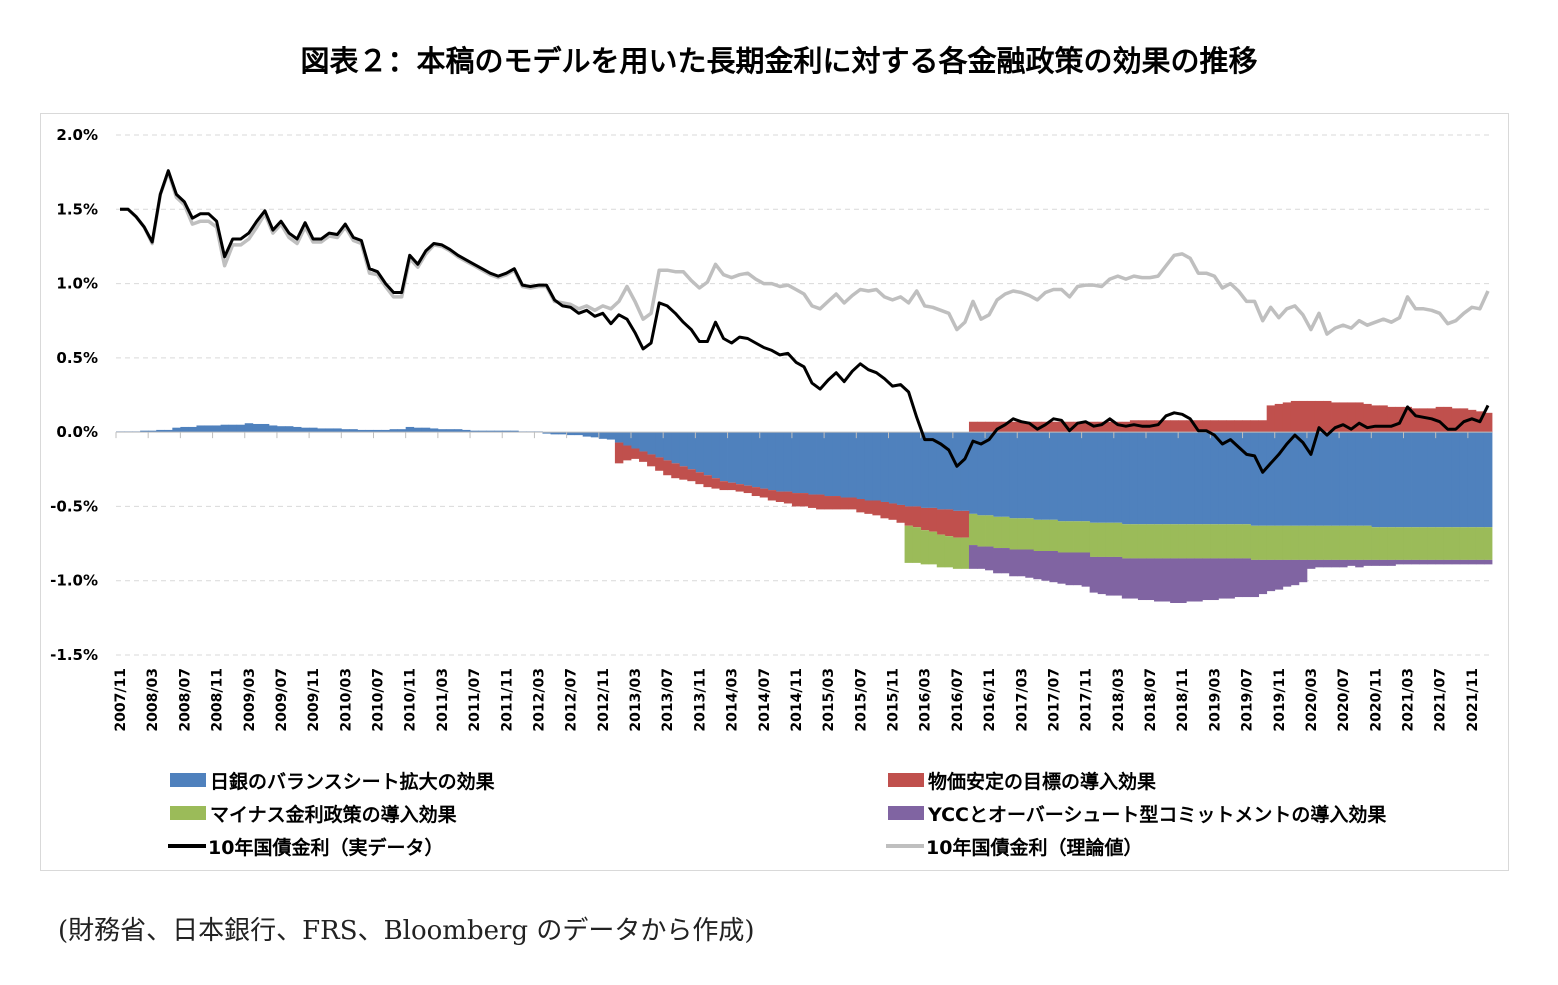 The width and height of the screenshot is (1558, 985). Describe the element at coordinates (1248, 700) in the screenshot. I see `x-tick-label: 2019/07` at that location.